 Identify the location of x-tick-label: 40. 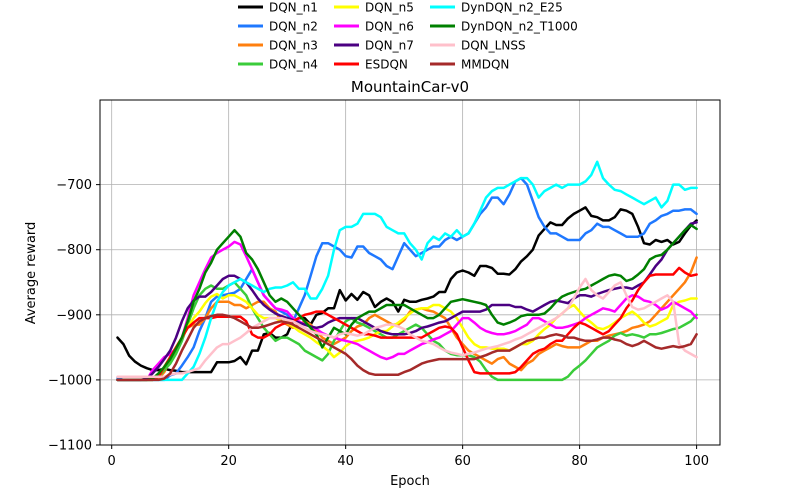
(345, 461).